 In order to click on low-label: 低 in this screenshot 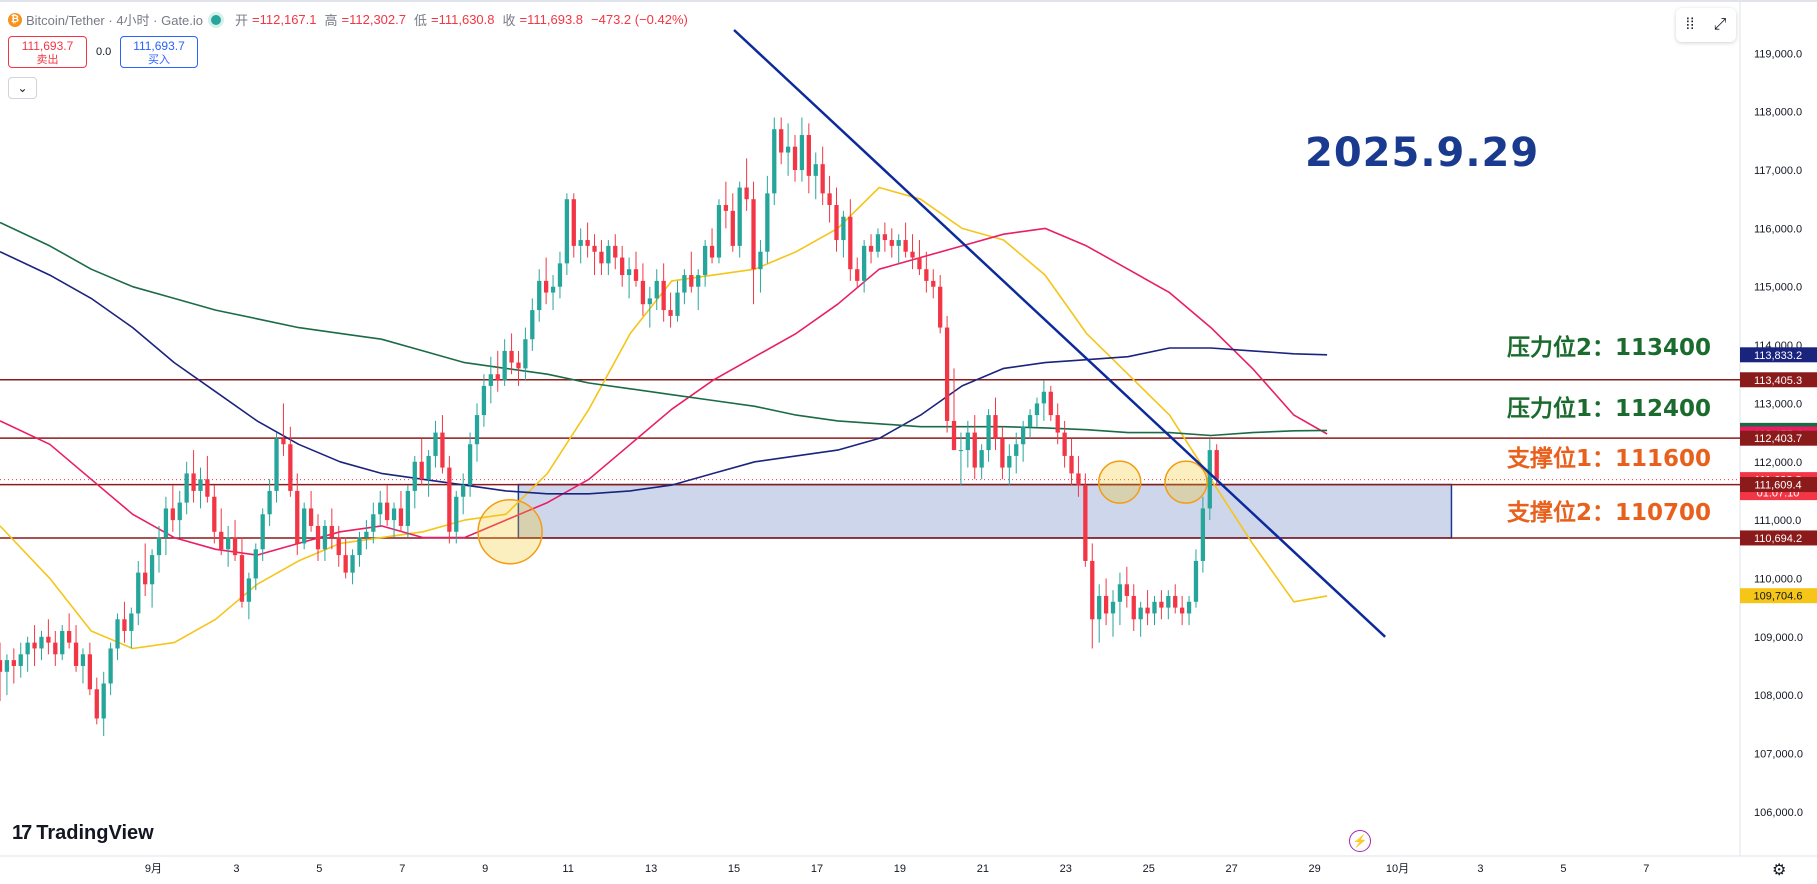, I will do `click(420, 20)`.